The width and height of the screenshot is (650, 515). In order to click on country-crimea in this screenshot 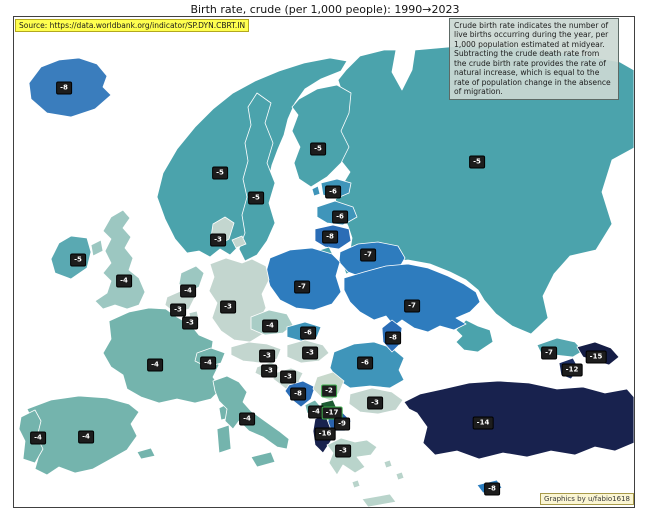, I will do `click(474, 336)`.